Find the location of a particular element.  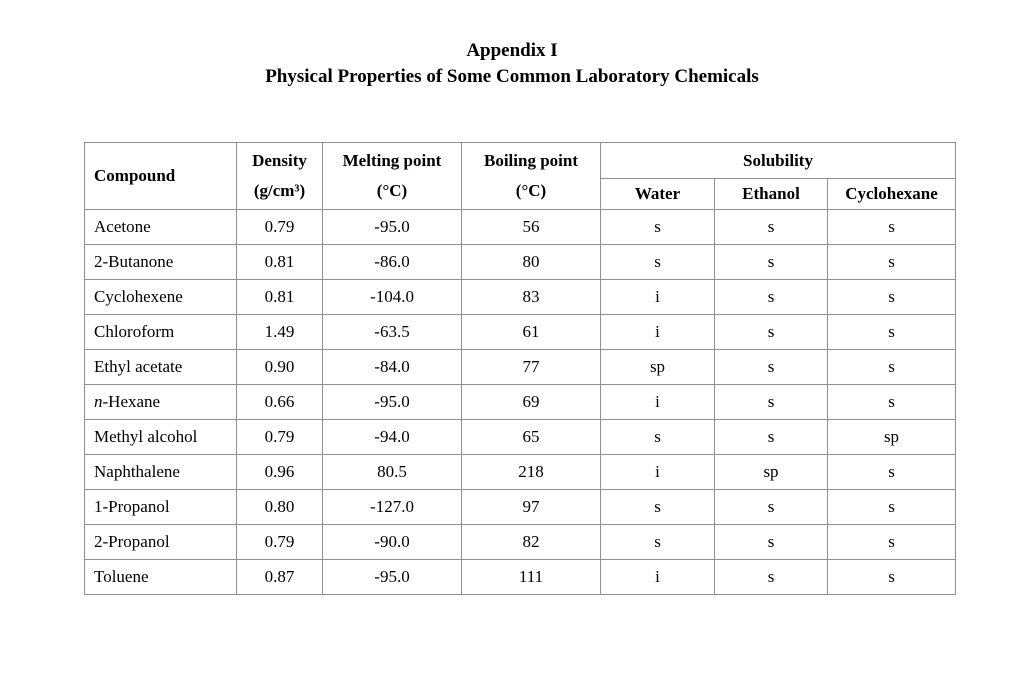

boiling-point-cell: 80 is located at coordinates (531, 262).